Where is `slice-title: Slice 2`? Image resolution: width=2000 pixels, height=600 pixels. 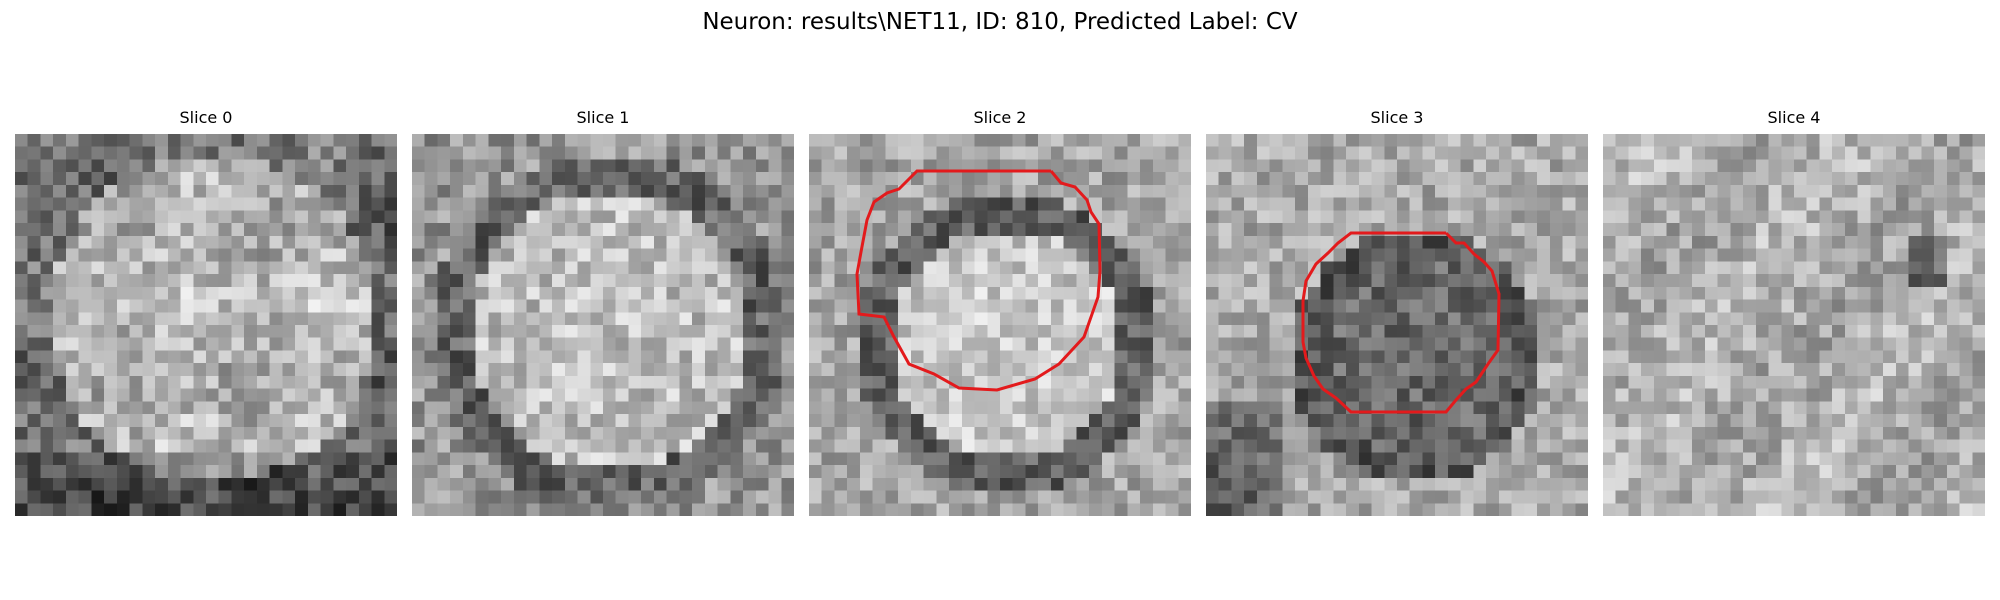
slice-title: Slice 2 is located at coordinates (1000, 117).